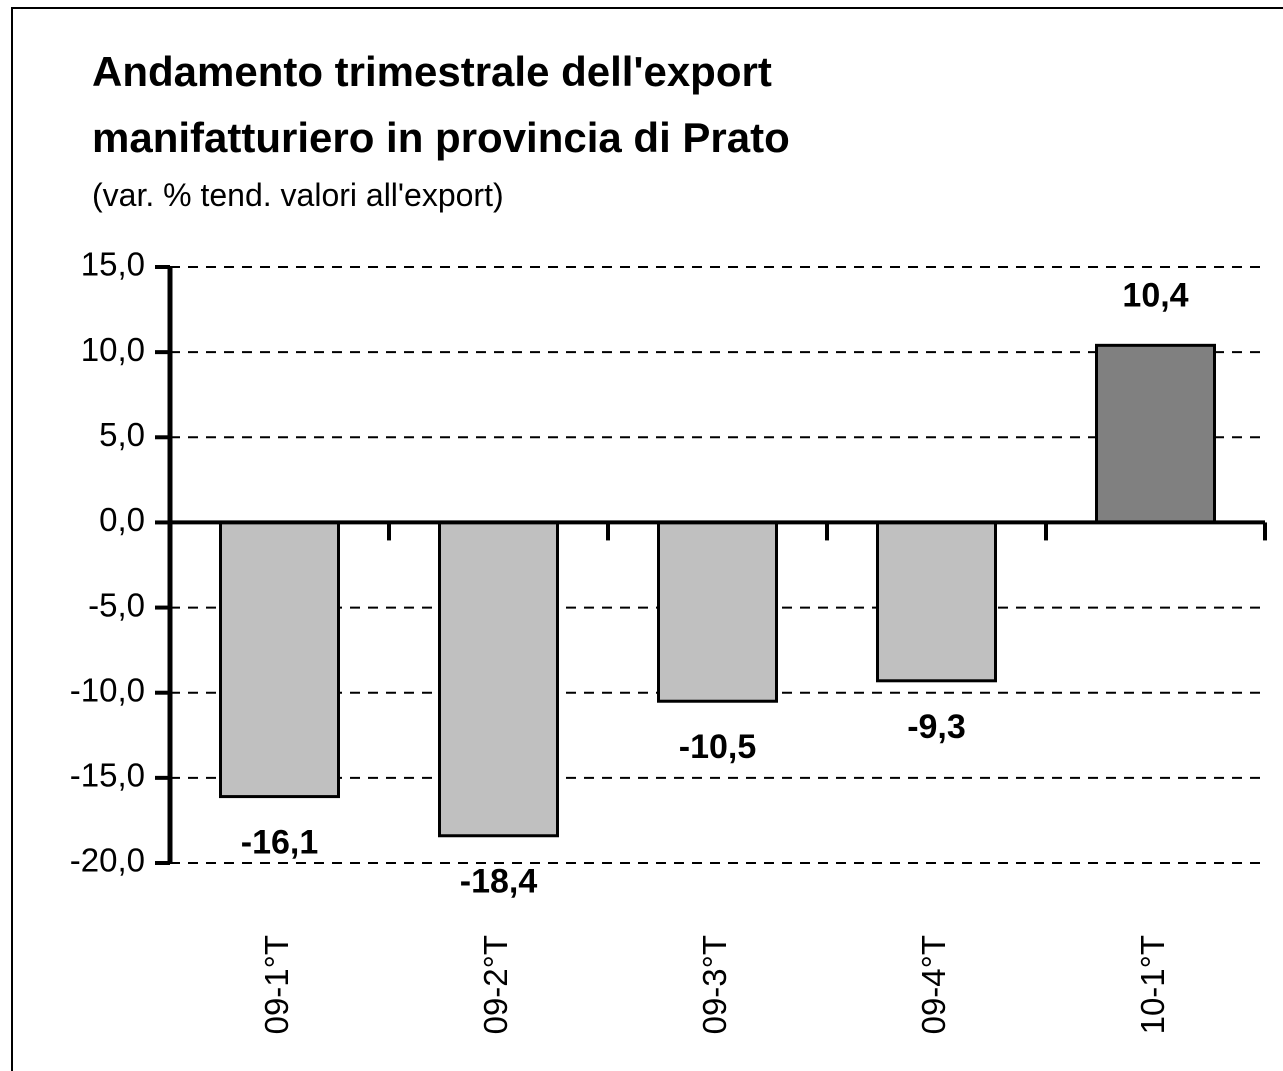 The height and width of the screenshot is (1071, 1283). Describe the element at coordinates (113, 349) in the screenshot. I see `y-tick-label: 10,0` at that location.